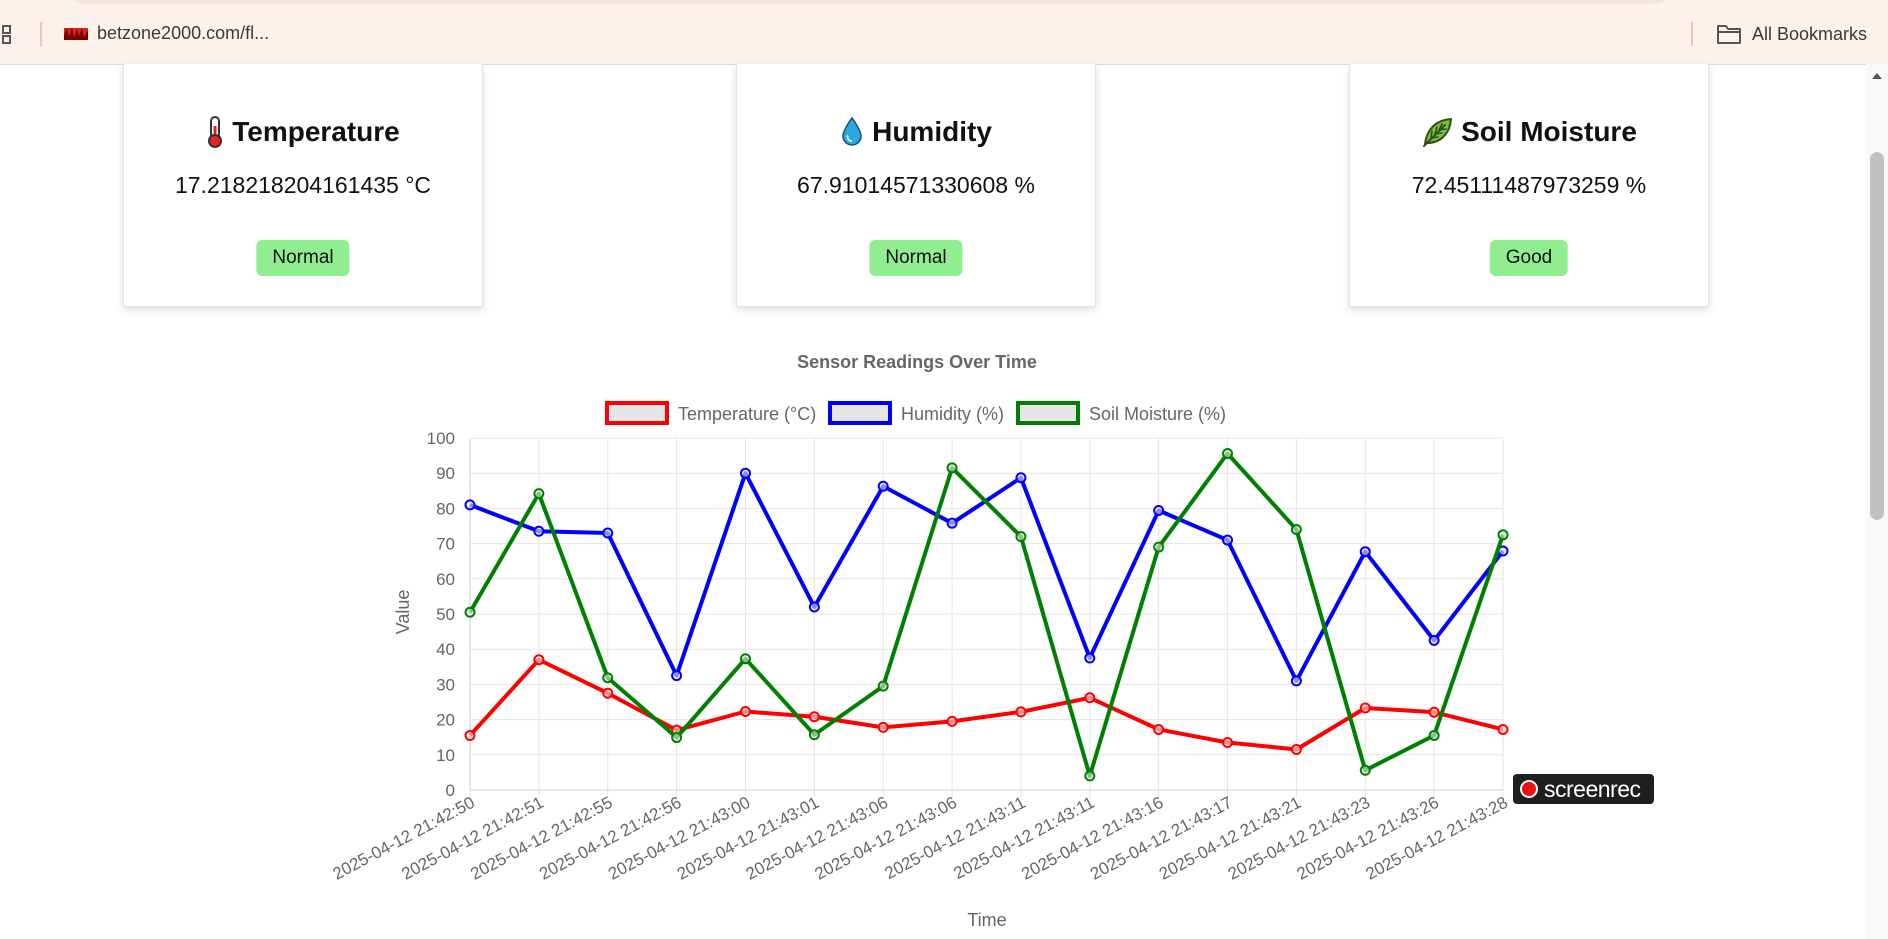 This screenshot has width=1888, height=939. Describe the element at coordinates (10, 34) in the screenshot. I see `apps-grid-icon` at that location.